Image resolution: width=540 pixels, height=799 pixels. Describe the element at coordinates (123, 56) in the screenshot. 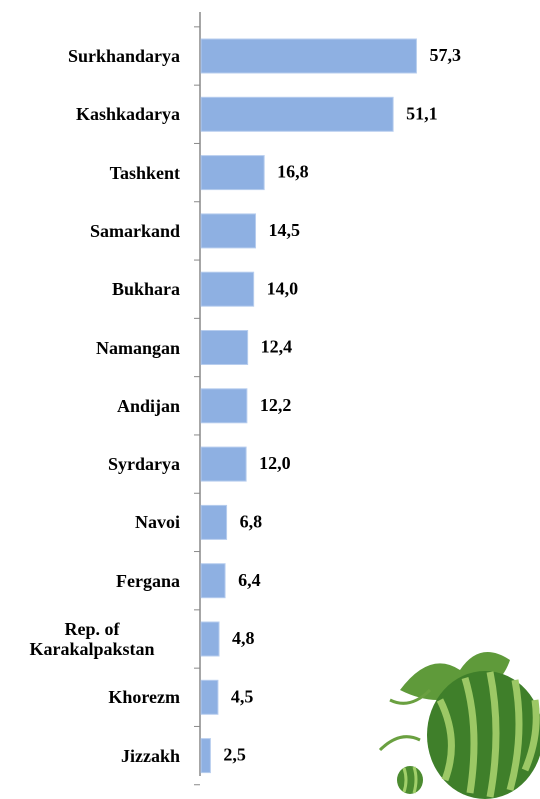

I see `category-label: Surkhandarya` at that location.